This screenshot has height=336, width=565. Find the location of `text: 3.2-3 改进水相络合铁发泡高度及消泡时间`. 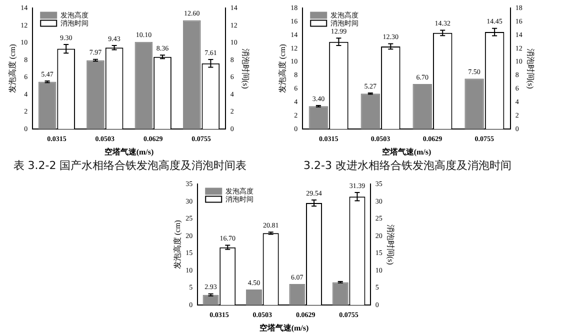

text: 3.2-3 改进水相络合铁发泡高度及消泡时间 is located at coordinates (407, 165).